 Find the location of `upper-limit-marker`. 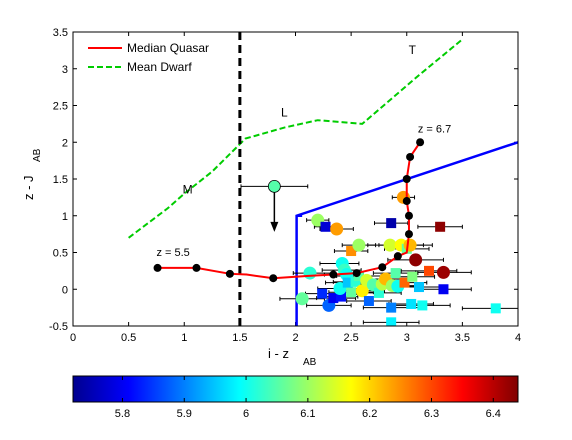

upper-limit-marker is located at coordinates (274, 186).